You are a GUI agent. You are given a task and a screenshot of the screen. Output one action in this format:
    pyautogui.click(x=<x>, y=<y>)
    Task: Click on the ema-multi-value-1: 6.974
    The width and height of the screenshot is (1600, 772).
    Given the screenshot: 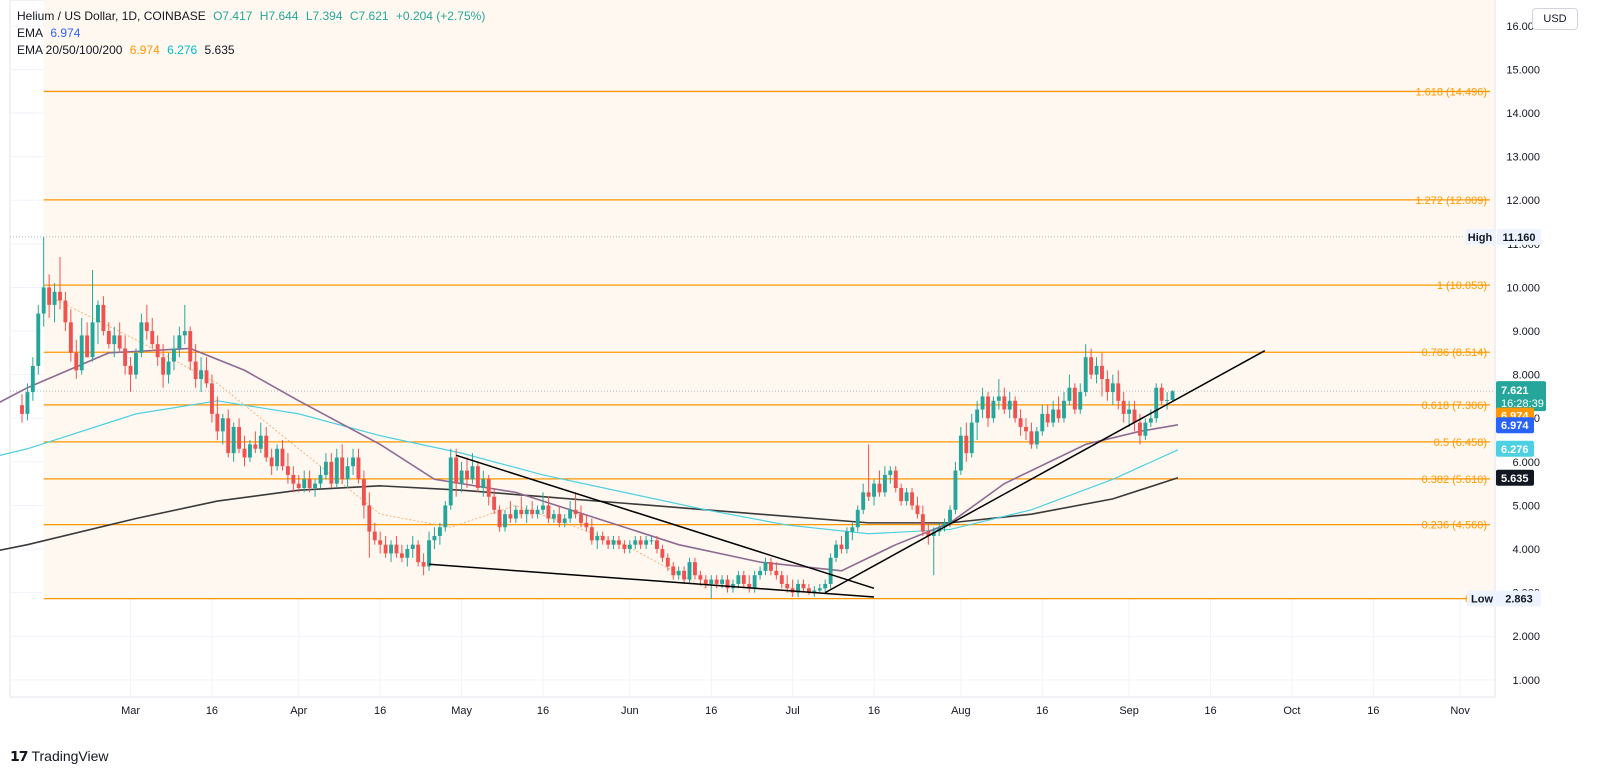 What is the action you would take?
    pyautogui.click(x=144, y=50)
    